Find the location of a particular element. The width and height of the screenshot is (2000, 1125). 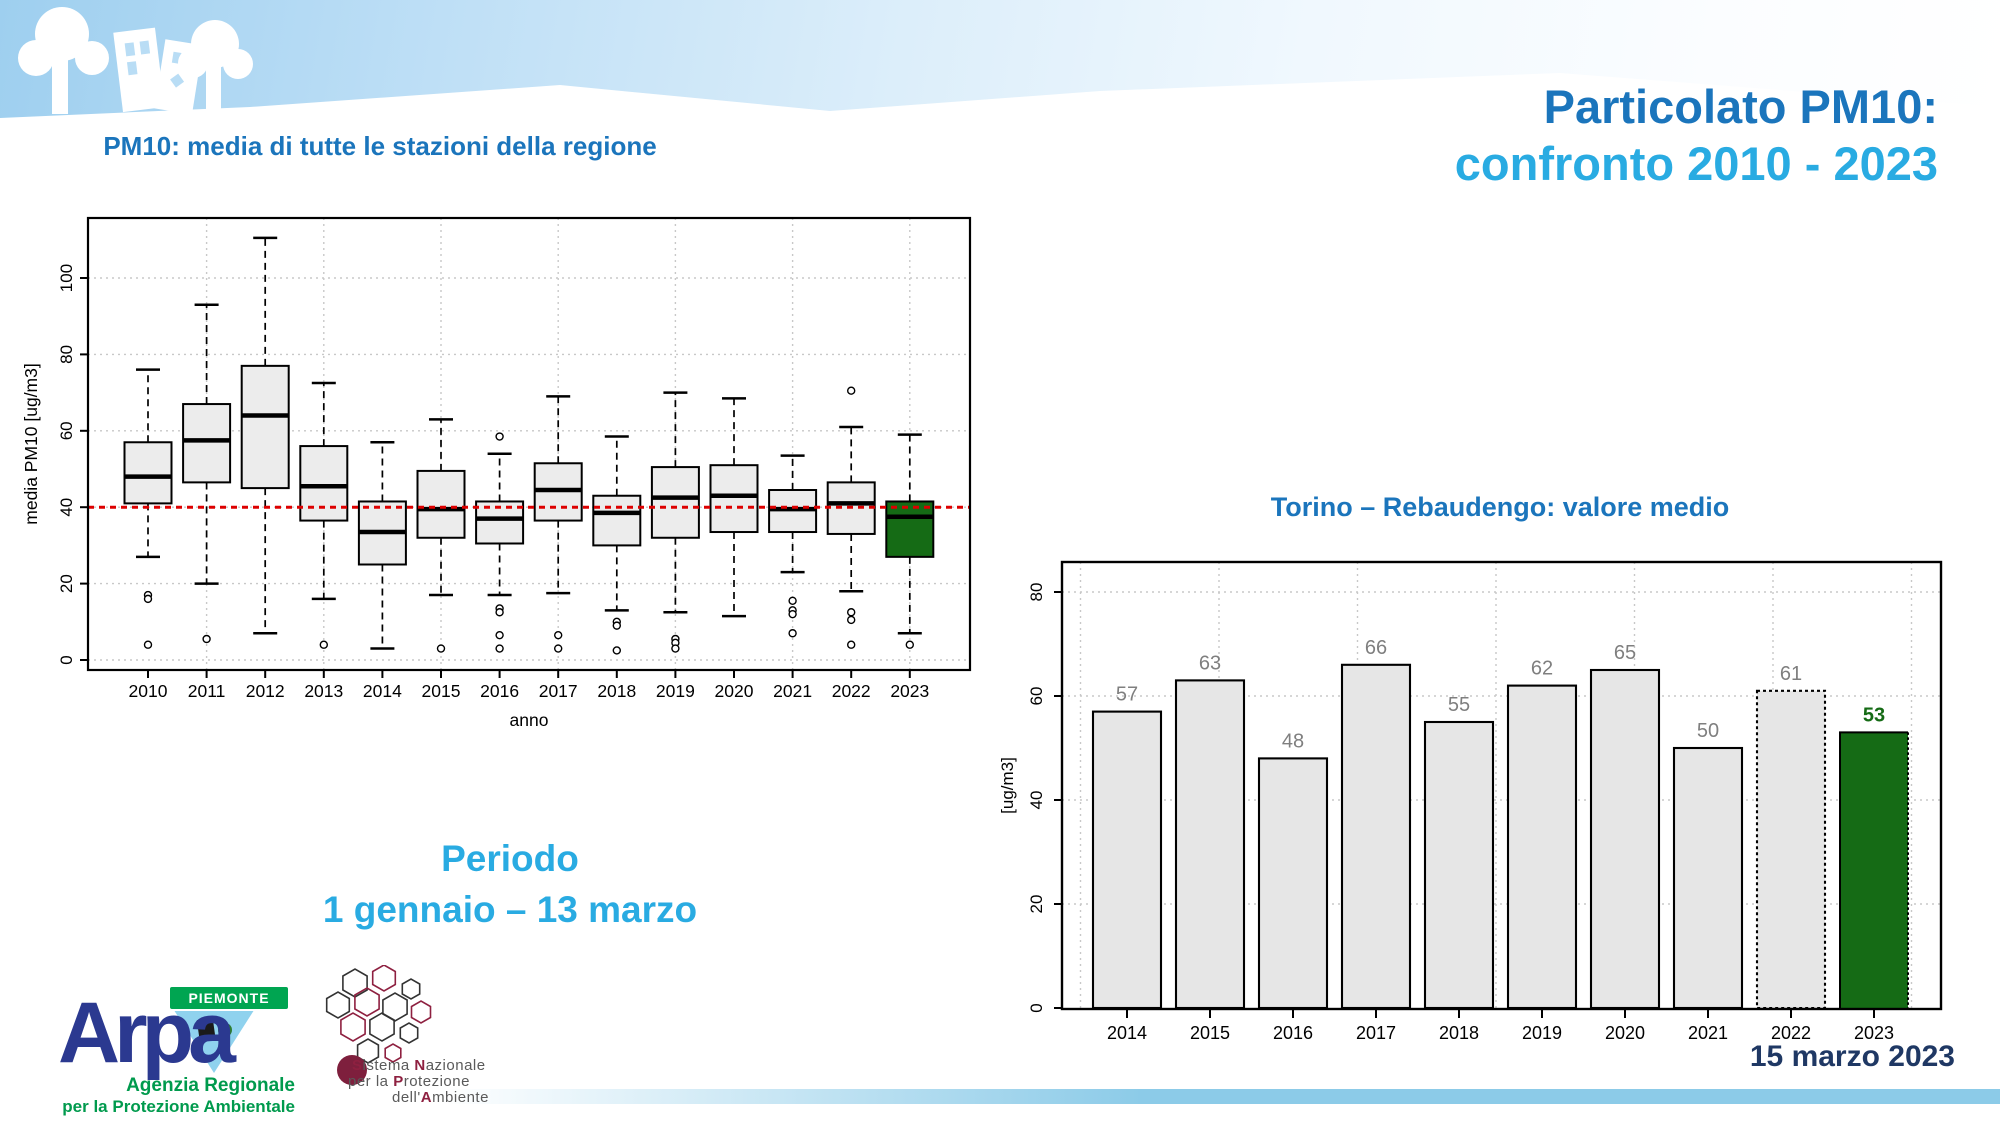

bar-2022: 61 is located at coordinates (1791, 836).